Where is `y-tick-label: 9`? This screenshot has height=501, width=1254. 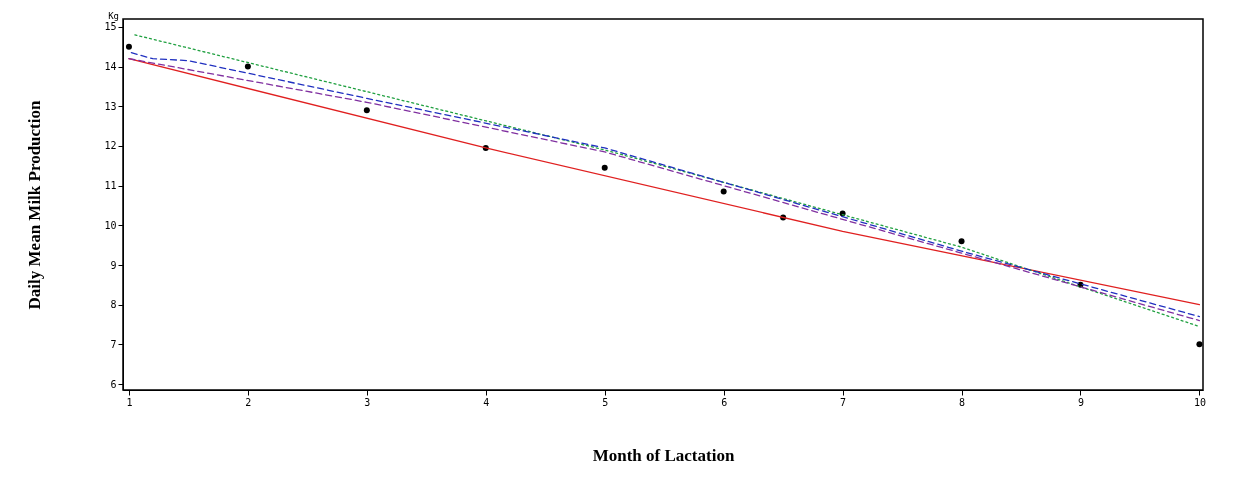 y-tick-label: 9 is located at coordinates (113, 265).